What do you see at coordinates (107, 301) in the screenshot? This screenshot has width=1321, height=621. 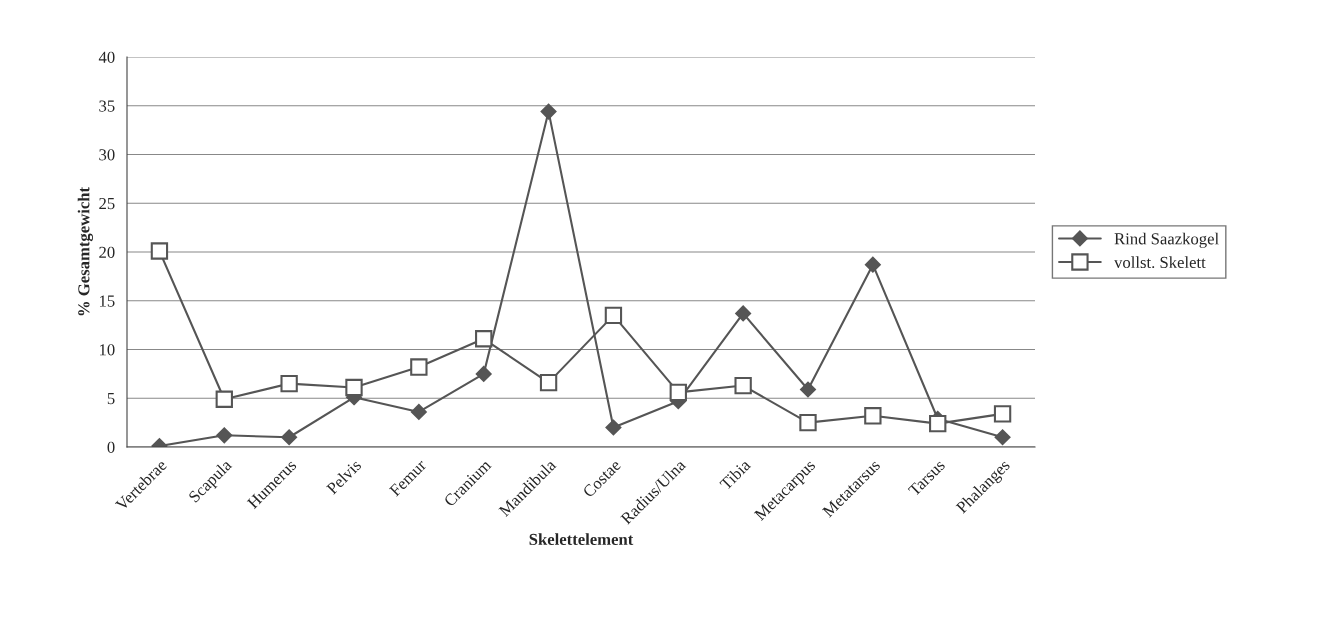 I see `y-tick-label: 15` at bounding box center [107, 301].